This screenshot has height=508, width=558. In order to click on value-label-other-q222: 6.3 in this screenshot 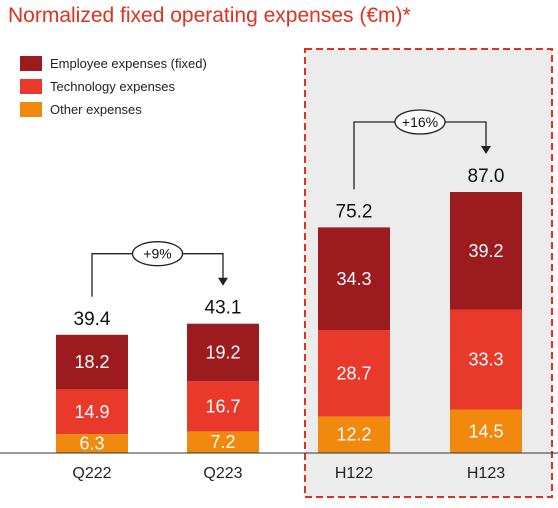, I will do `click(91, 444)`.